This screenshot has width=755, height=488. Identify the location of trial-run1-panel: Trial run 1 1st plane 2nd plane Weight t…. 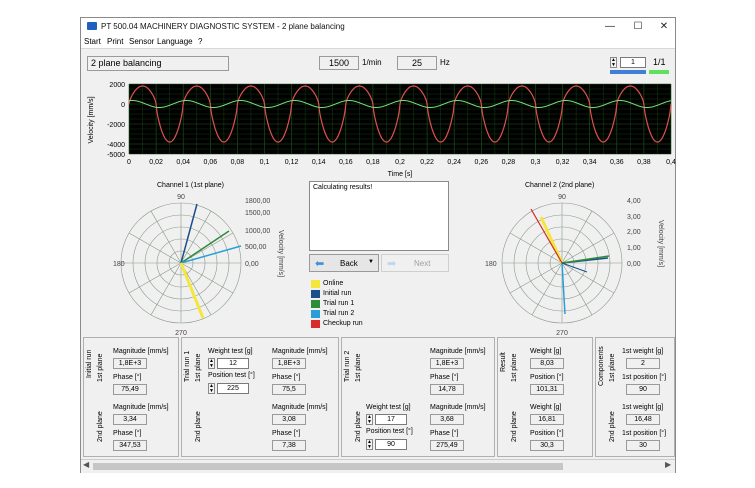
(260, 397).